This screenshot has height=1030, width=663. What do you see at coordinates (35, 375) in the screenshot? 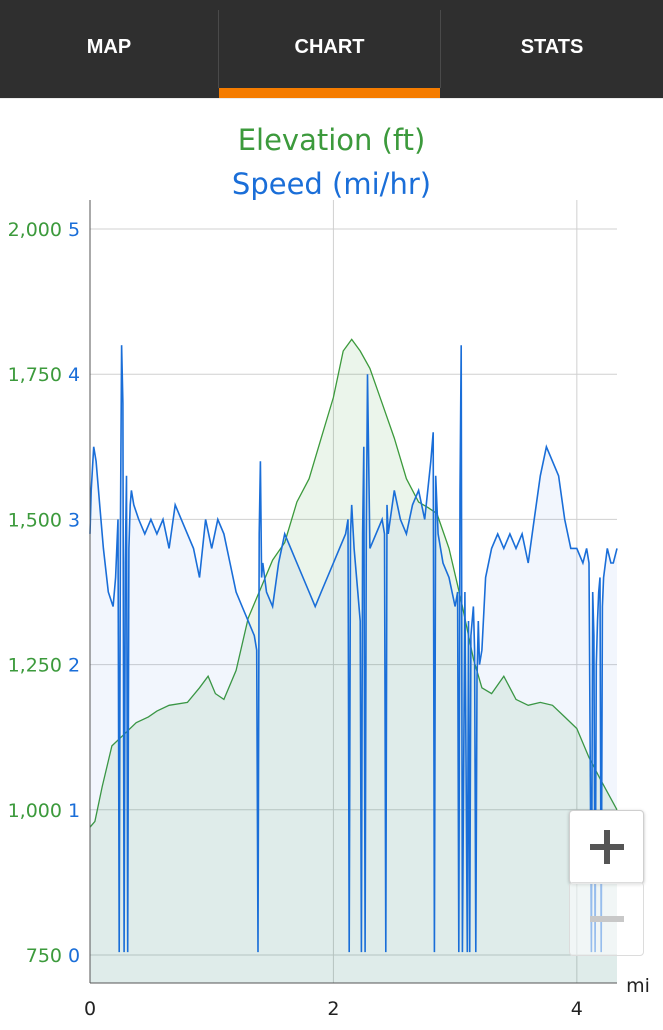
I see `y-left-tick-label: 1,750` at bounding box center [35, 375].